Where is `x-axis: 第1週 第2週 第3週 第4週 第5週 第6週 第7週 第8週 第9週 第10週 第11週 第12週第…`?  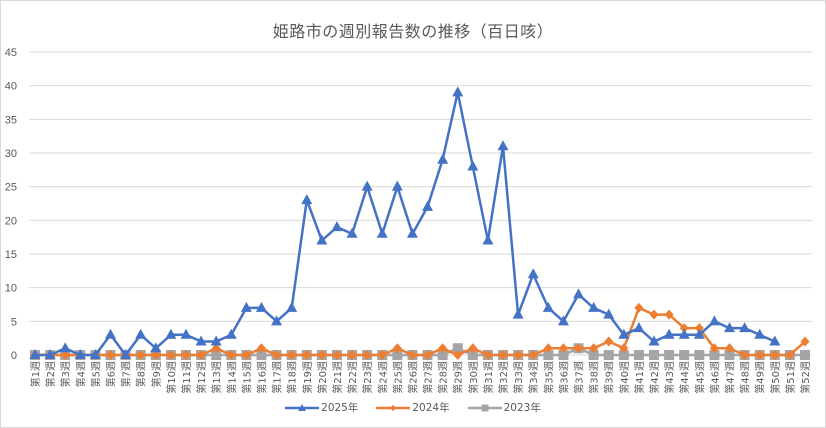
x-axis: 第1週 第2週 第3週 第4週 第5週 第6週 第7週 第8週 第9週 第10週 第11週 第12週第… is located at coordinates (420, 377).